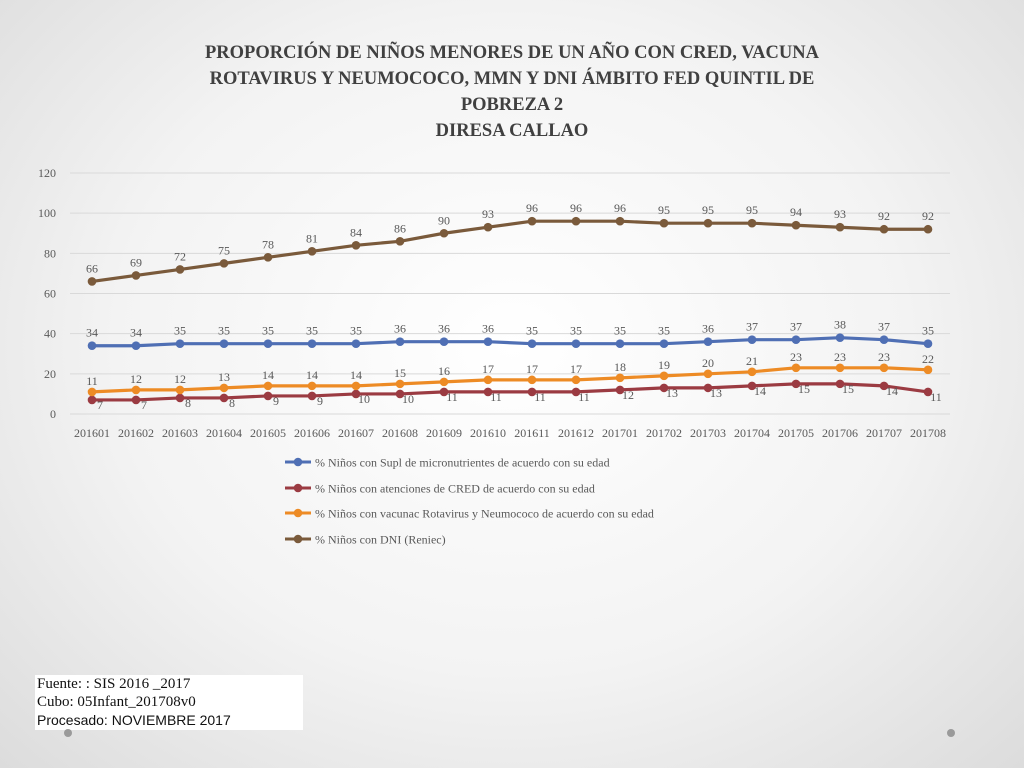 This screenshot has height=768, width=1024. What do you see at coordinates (312, 433) in the screenshot?
I see `x-tick-label: 201606` at bounding box center [312, 433].